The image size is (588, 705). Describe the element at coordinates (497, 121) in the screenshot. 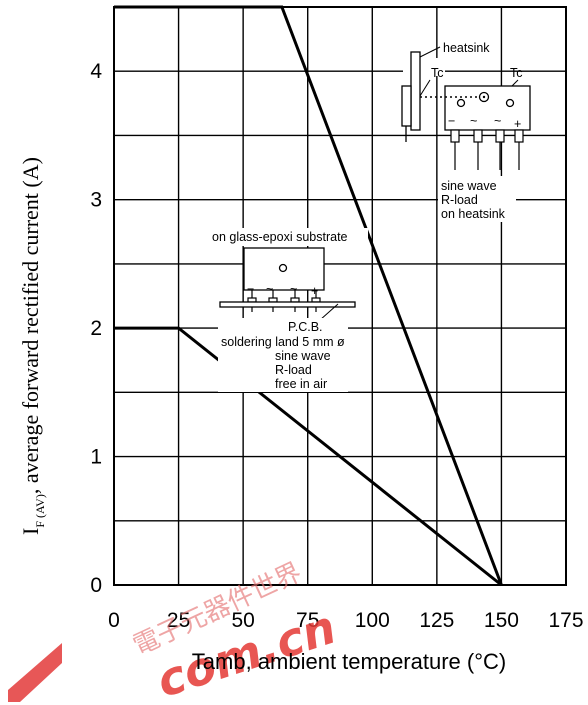

I see `hs-pin-ac2: ~` at that location.